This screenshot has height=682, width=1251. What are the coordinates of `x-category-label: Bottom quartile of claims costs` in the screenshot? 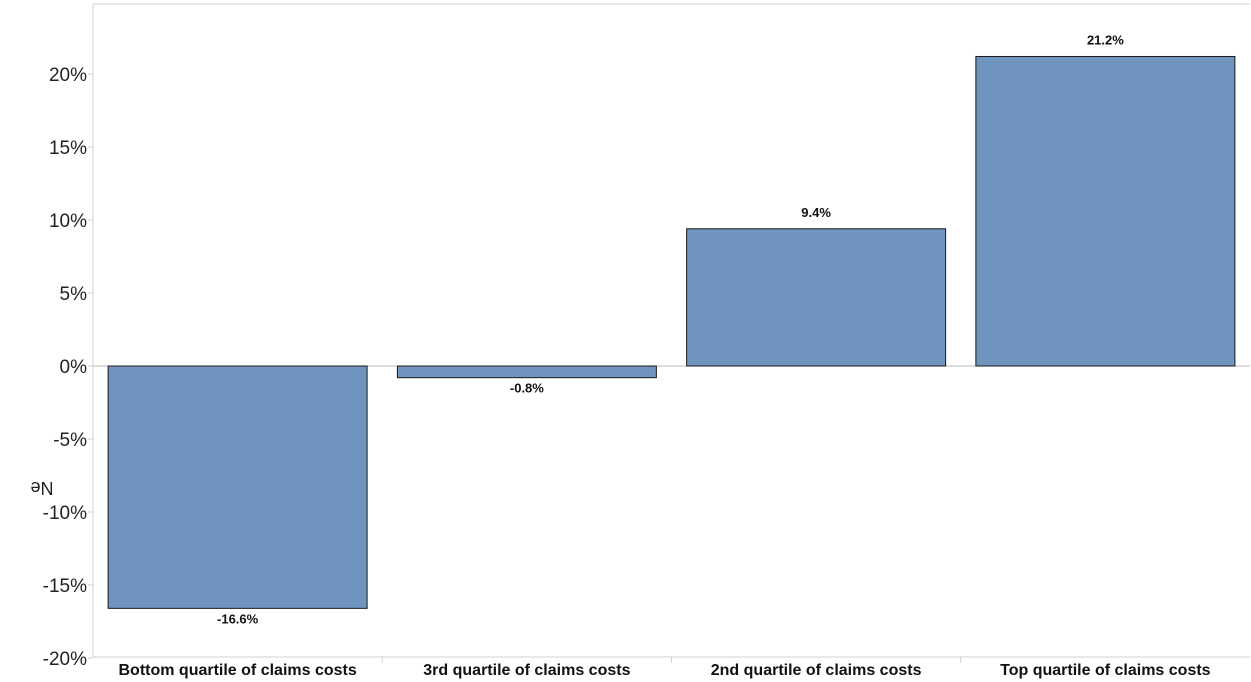 It's located at (237, 670).